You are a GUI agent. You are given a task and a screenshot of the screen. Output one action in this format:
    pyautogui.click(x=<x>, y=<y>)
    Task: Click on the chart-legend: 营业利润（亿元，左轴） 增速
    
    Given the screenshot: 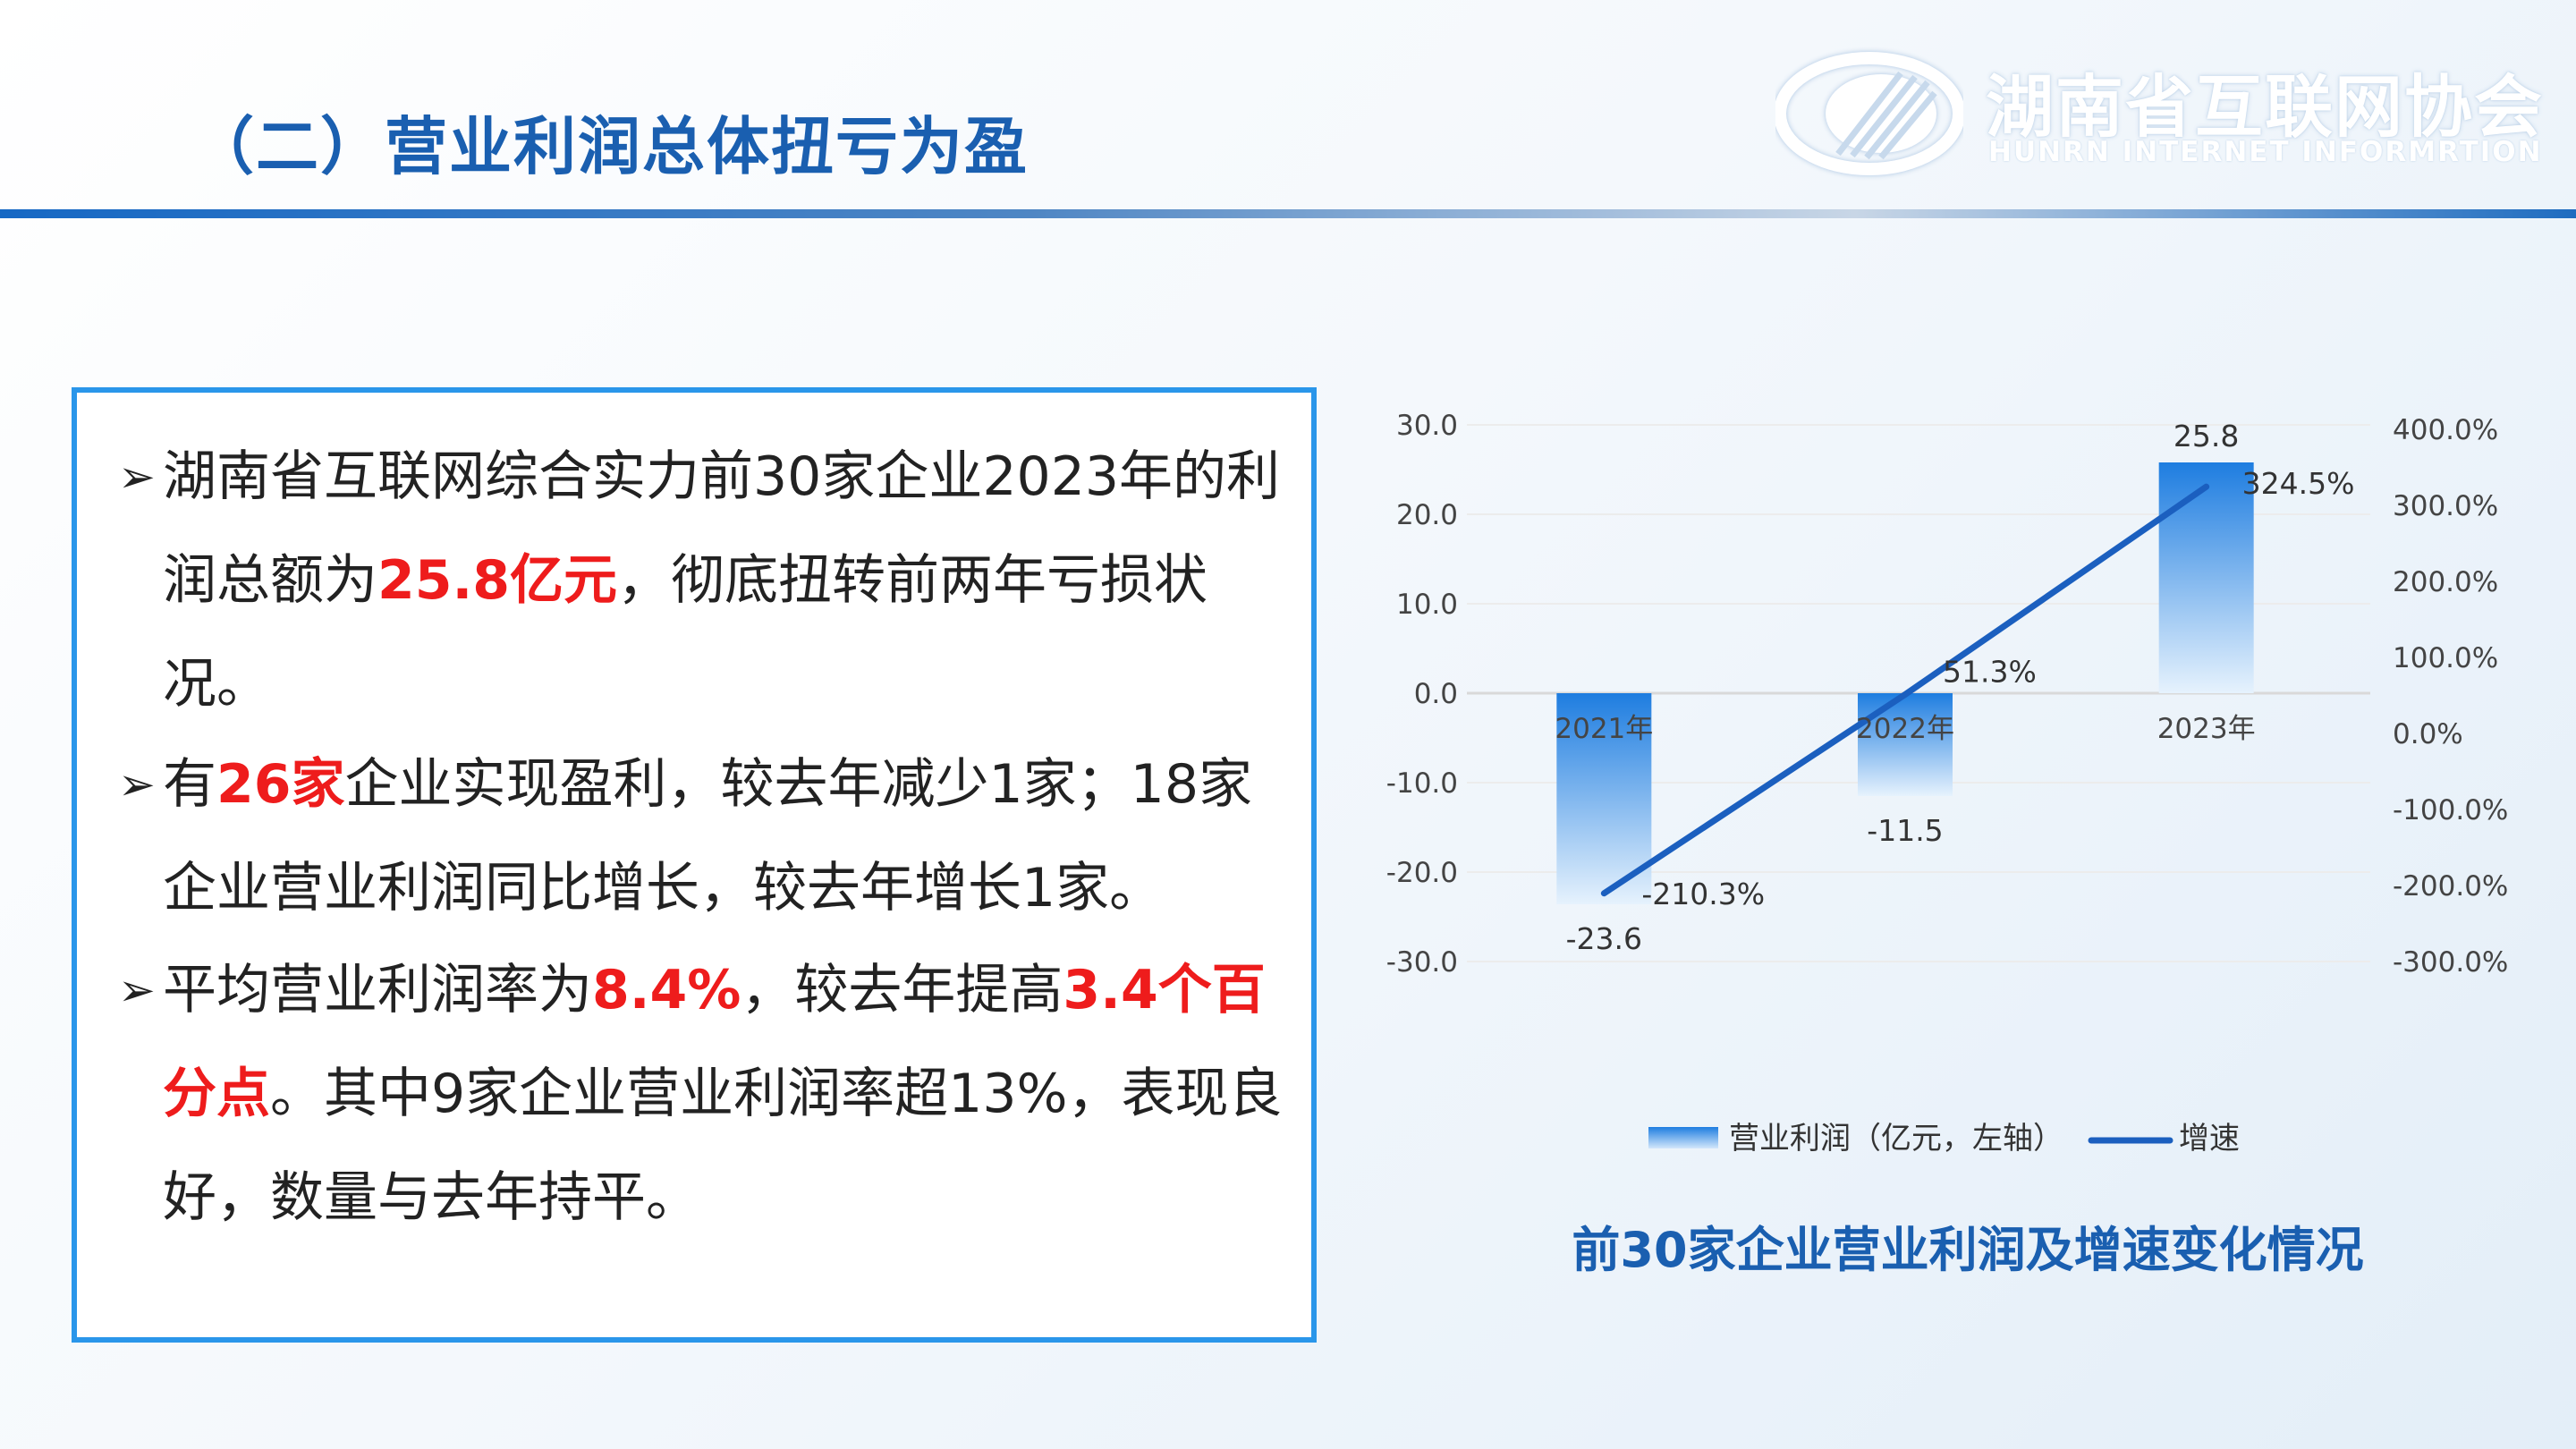 What is the action you would take?
    pyautogui.click(x=1944, y=1139)
    